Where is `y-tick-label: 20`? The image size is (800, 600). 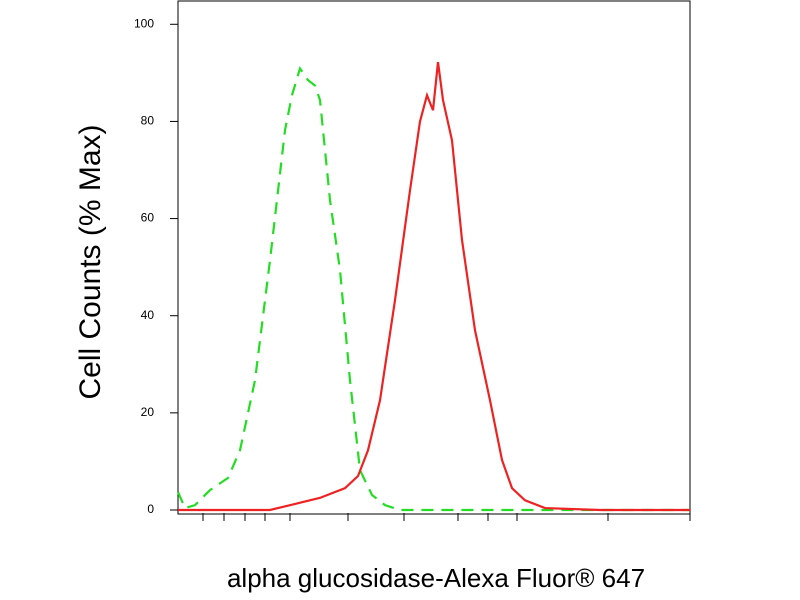
y-tick-label: 20 is located at coordinates (148, 412).